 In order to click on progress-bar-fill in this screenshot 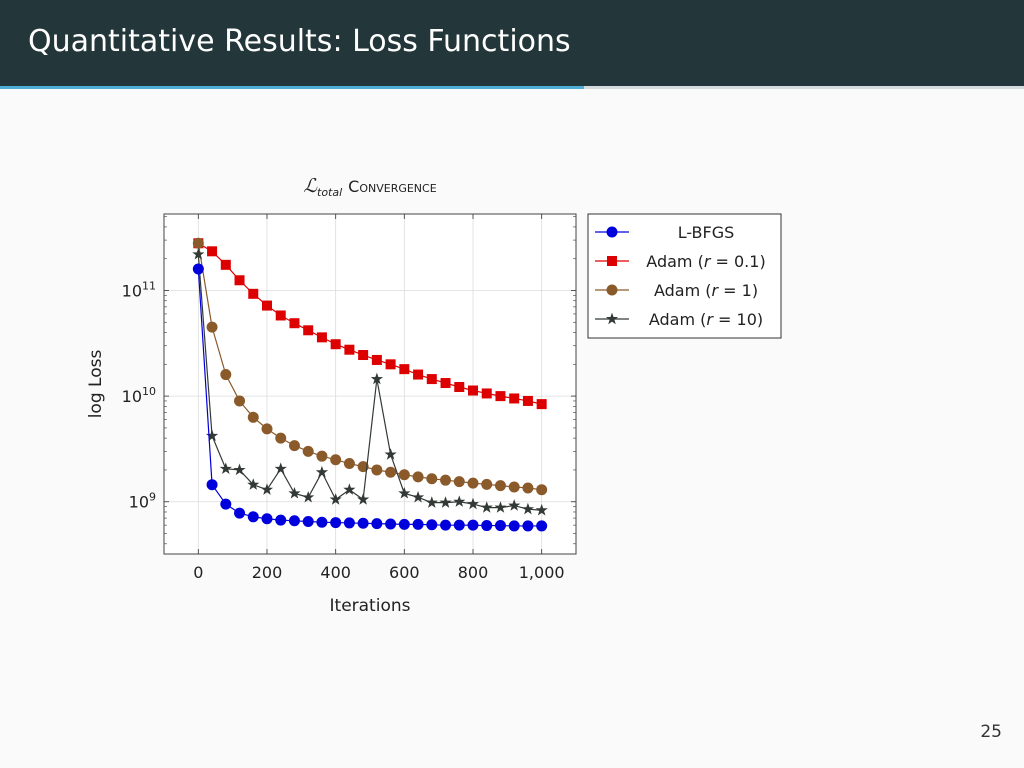, I will do `click(292, 87)`.